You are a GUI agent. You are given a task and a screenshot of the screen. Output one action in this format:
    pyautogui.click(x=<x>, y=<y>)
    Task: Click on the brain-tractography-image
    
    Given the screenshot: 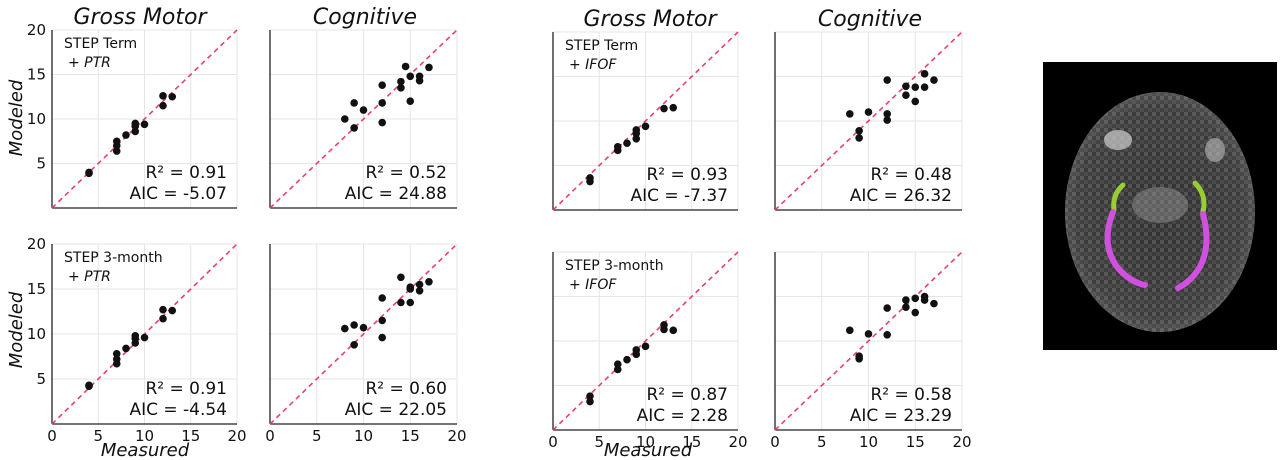 What is the action you would take?
    pyautogui.click(x=1160, y=206)
    